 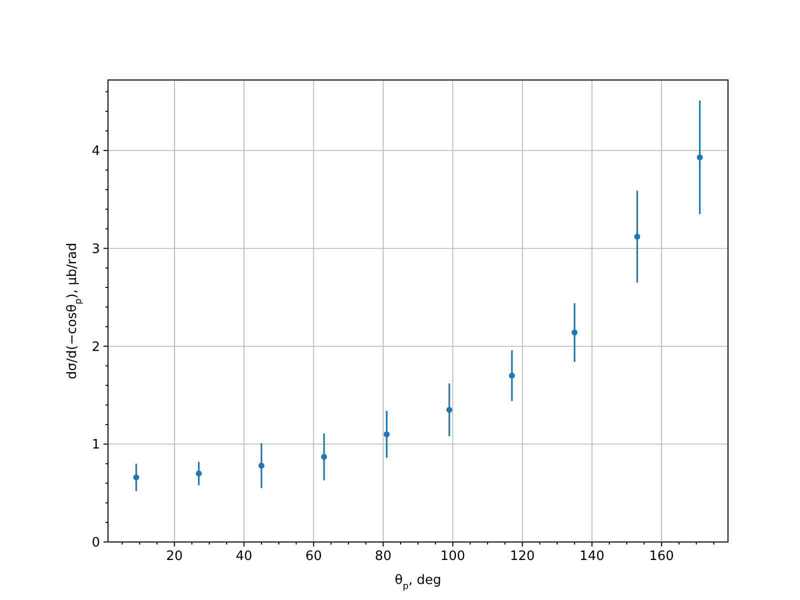 I want to click on x-tick-label: 120, so click(x=522, y=556).